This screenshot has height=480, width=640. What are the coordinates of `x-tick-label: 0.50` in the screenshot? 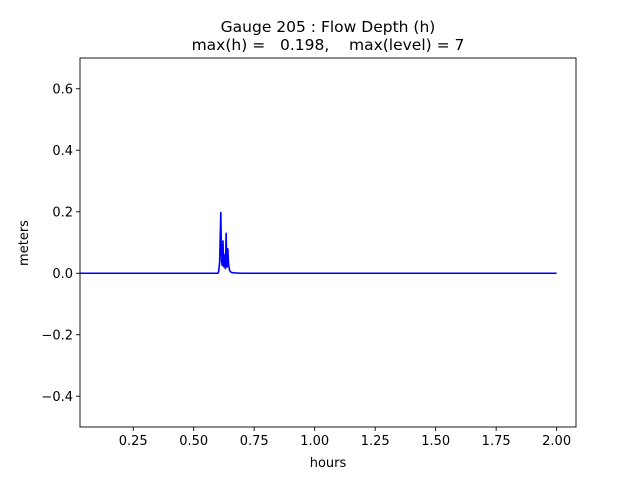 It's located at (193, 441).